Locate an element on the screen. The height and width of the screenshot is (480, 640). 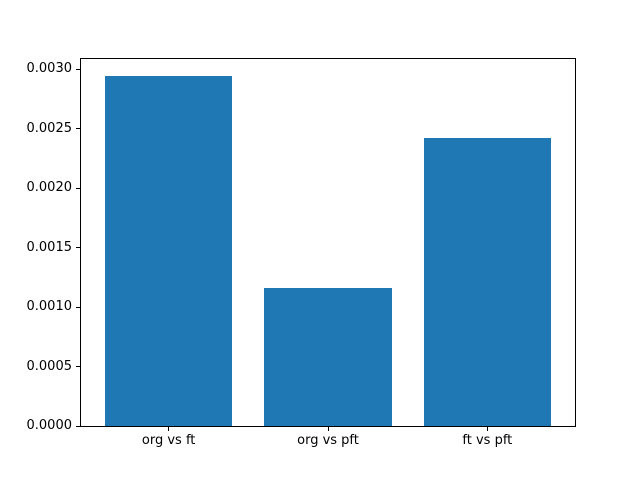
x-tick-label-org-vs-pft: org vs pft is located at coordinates (328, 440).